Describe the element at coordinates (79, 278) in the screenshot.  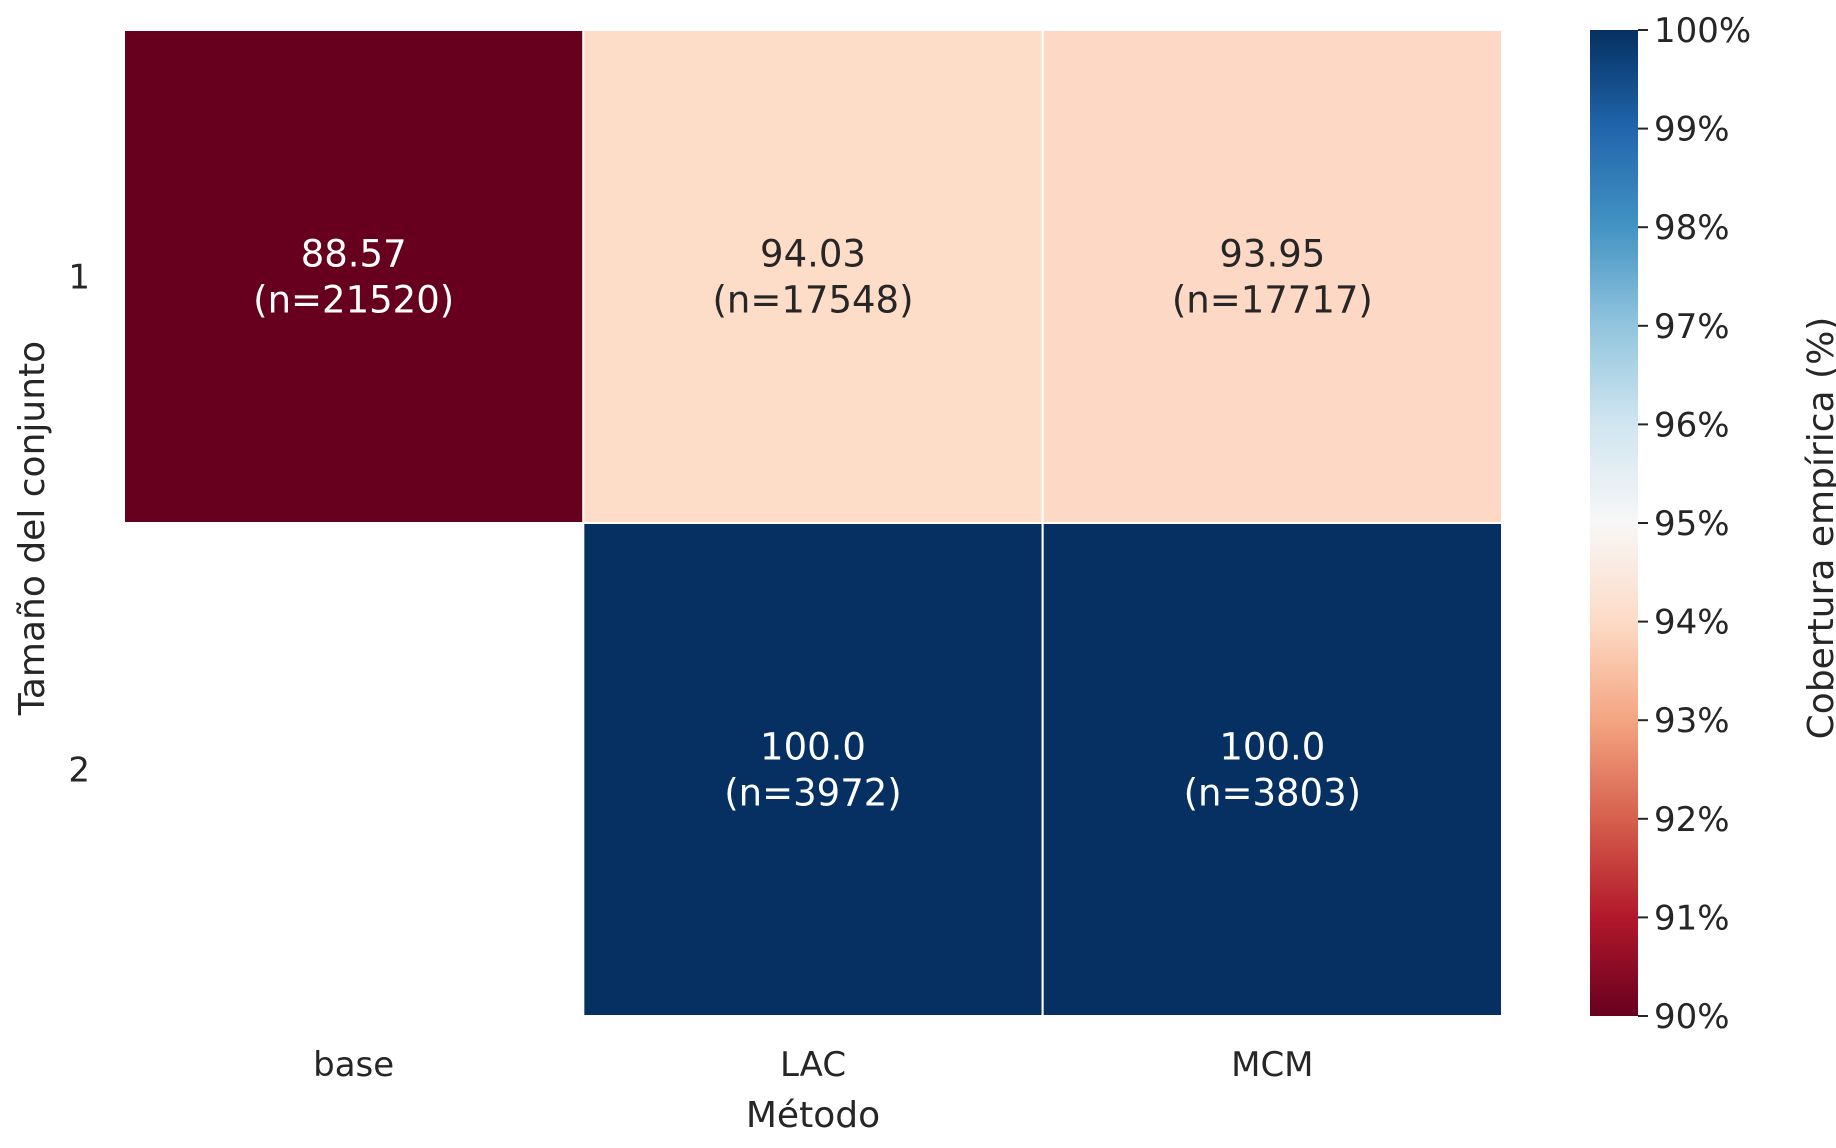
I see `y-tick-label-1: 1` at that location.